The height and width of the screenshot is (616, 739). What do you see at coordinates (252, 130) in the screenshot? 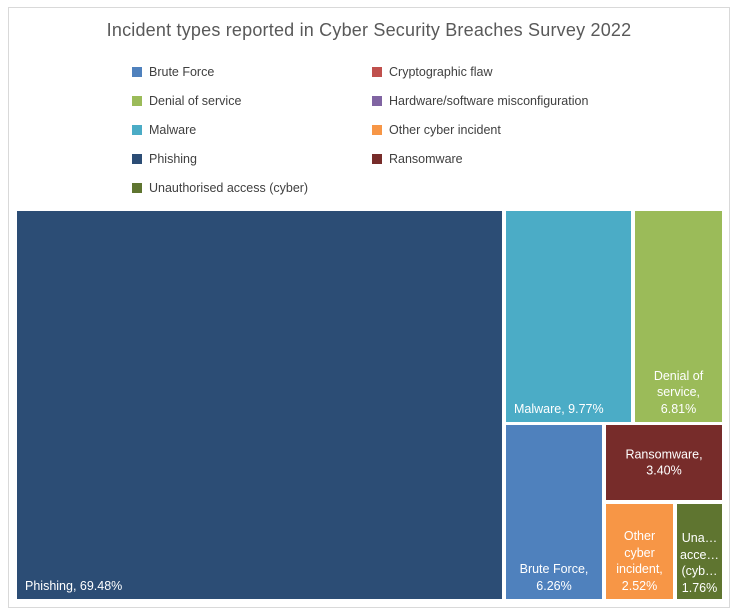
I see `legend-item-malware: Malware` at bounding box center [252, 130].